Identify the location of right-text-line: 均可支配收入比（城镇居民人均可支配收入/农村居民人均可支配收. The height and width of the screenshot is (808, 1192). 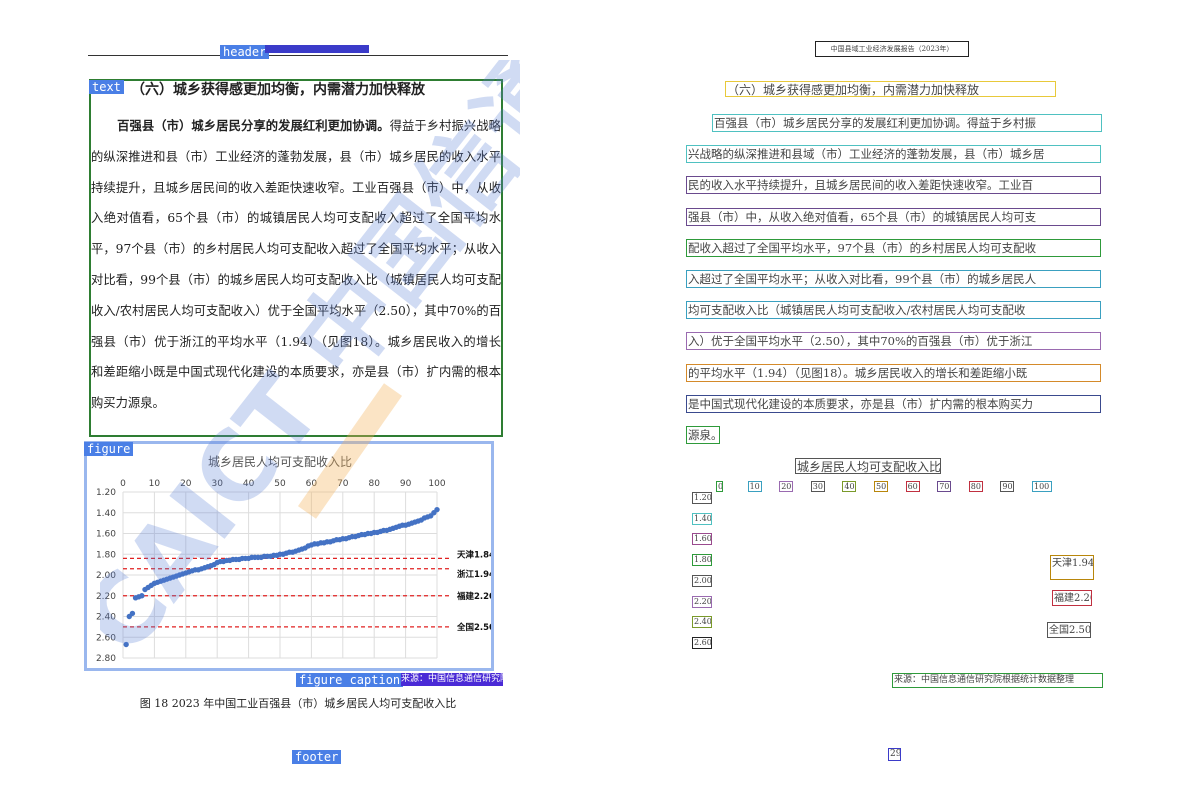
(893, 310).